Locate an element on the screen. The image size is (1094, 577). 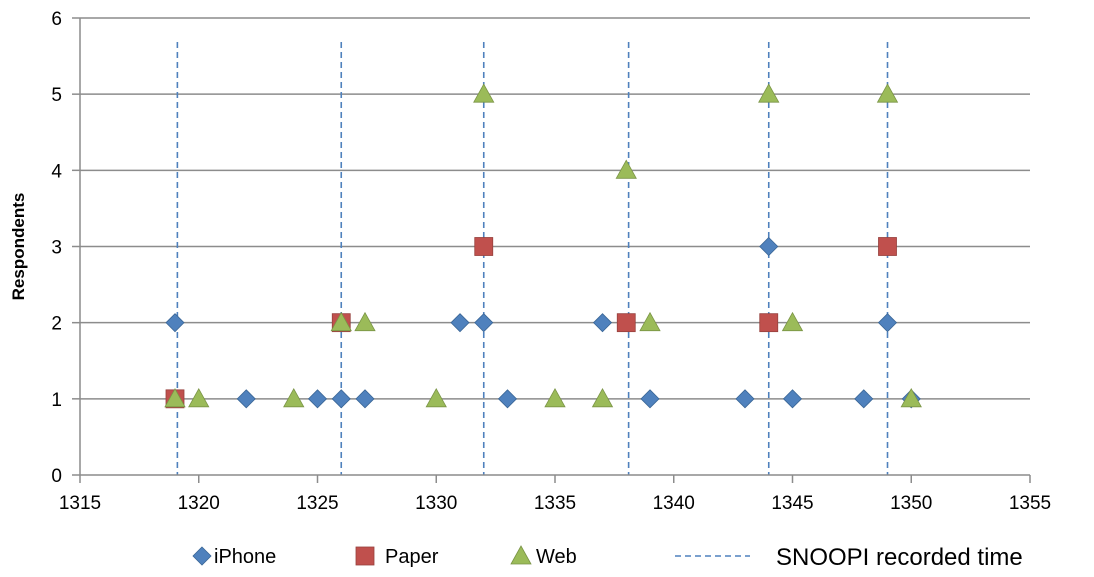
legend-web-marker is located at coordinates (521, 555).